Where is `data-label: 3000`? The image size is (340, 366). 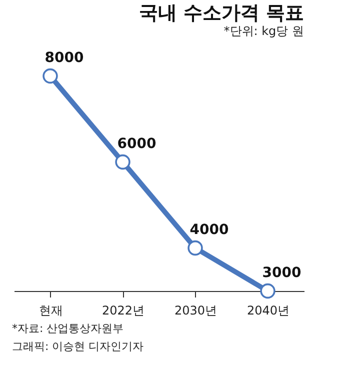 data-label: 3000 is located at coordinates (282, 273).